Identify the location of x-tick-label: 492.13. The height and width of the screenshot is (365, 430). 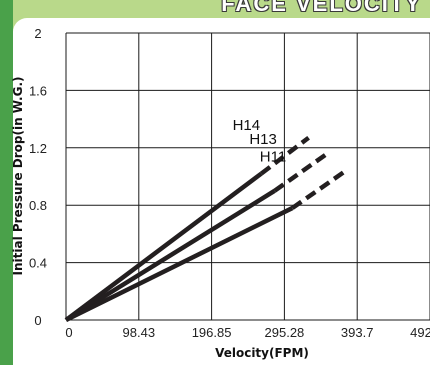
(420, 332).